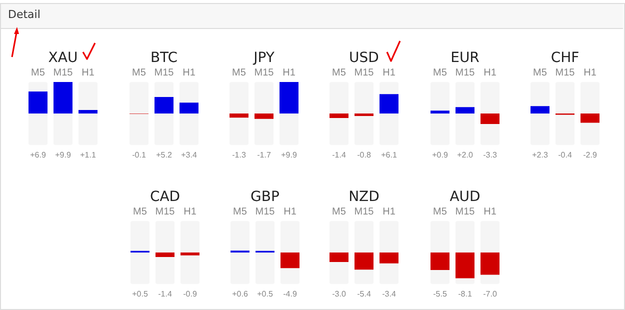 The width and height of the screenshot is (625, 310). What do you see at coordinates (265, 197) in the screenshot?
I see `chart-title: GBP` at bounding box center [265, 197].